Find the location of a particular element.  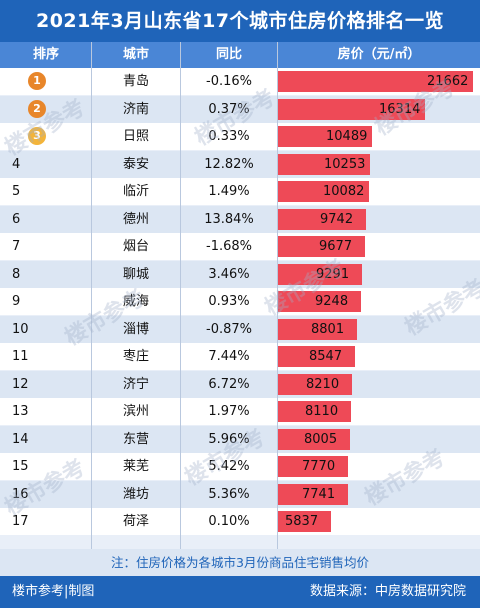

yoy-cell: 5.36% is located at coordinates (229, 494).